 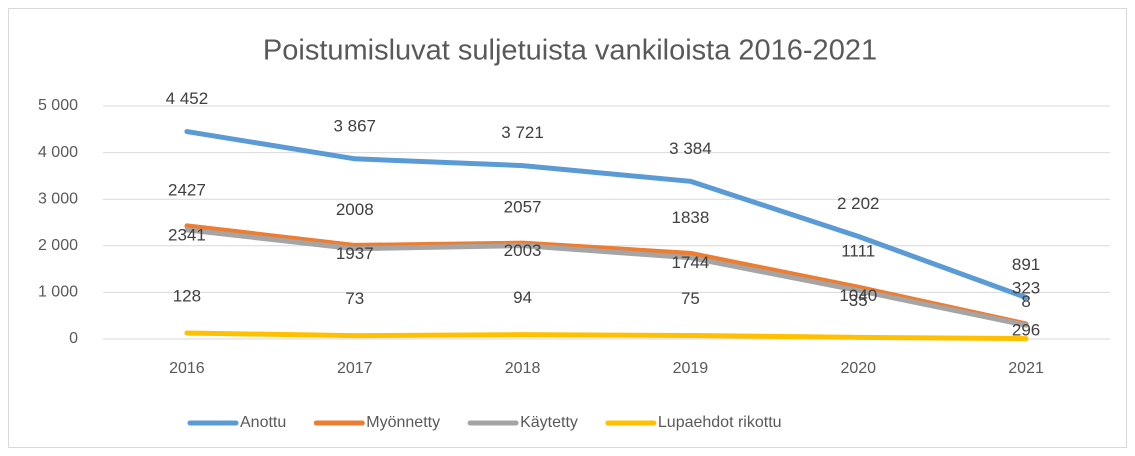 What do you see at coordinates (720, 422) in the screenshot?
I see `legend-label: Lupaehdot rikottu` at bounding box center [720, 422].